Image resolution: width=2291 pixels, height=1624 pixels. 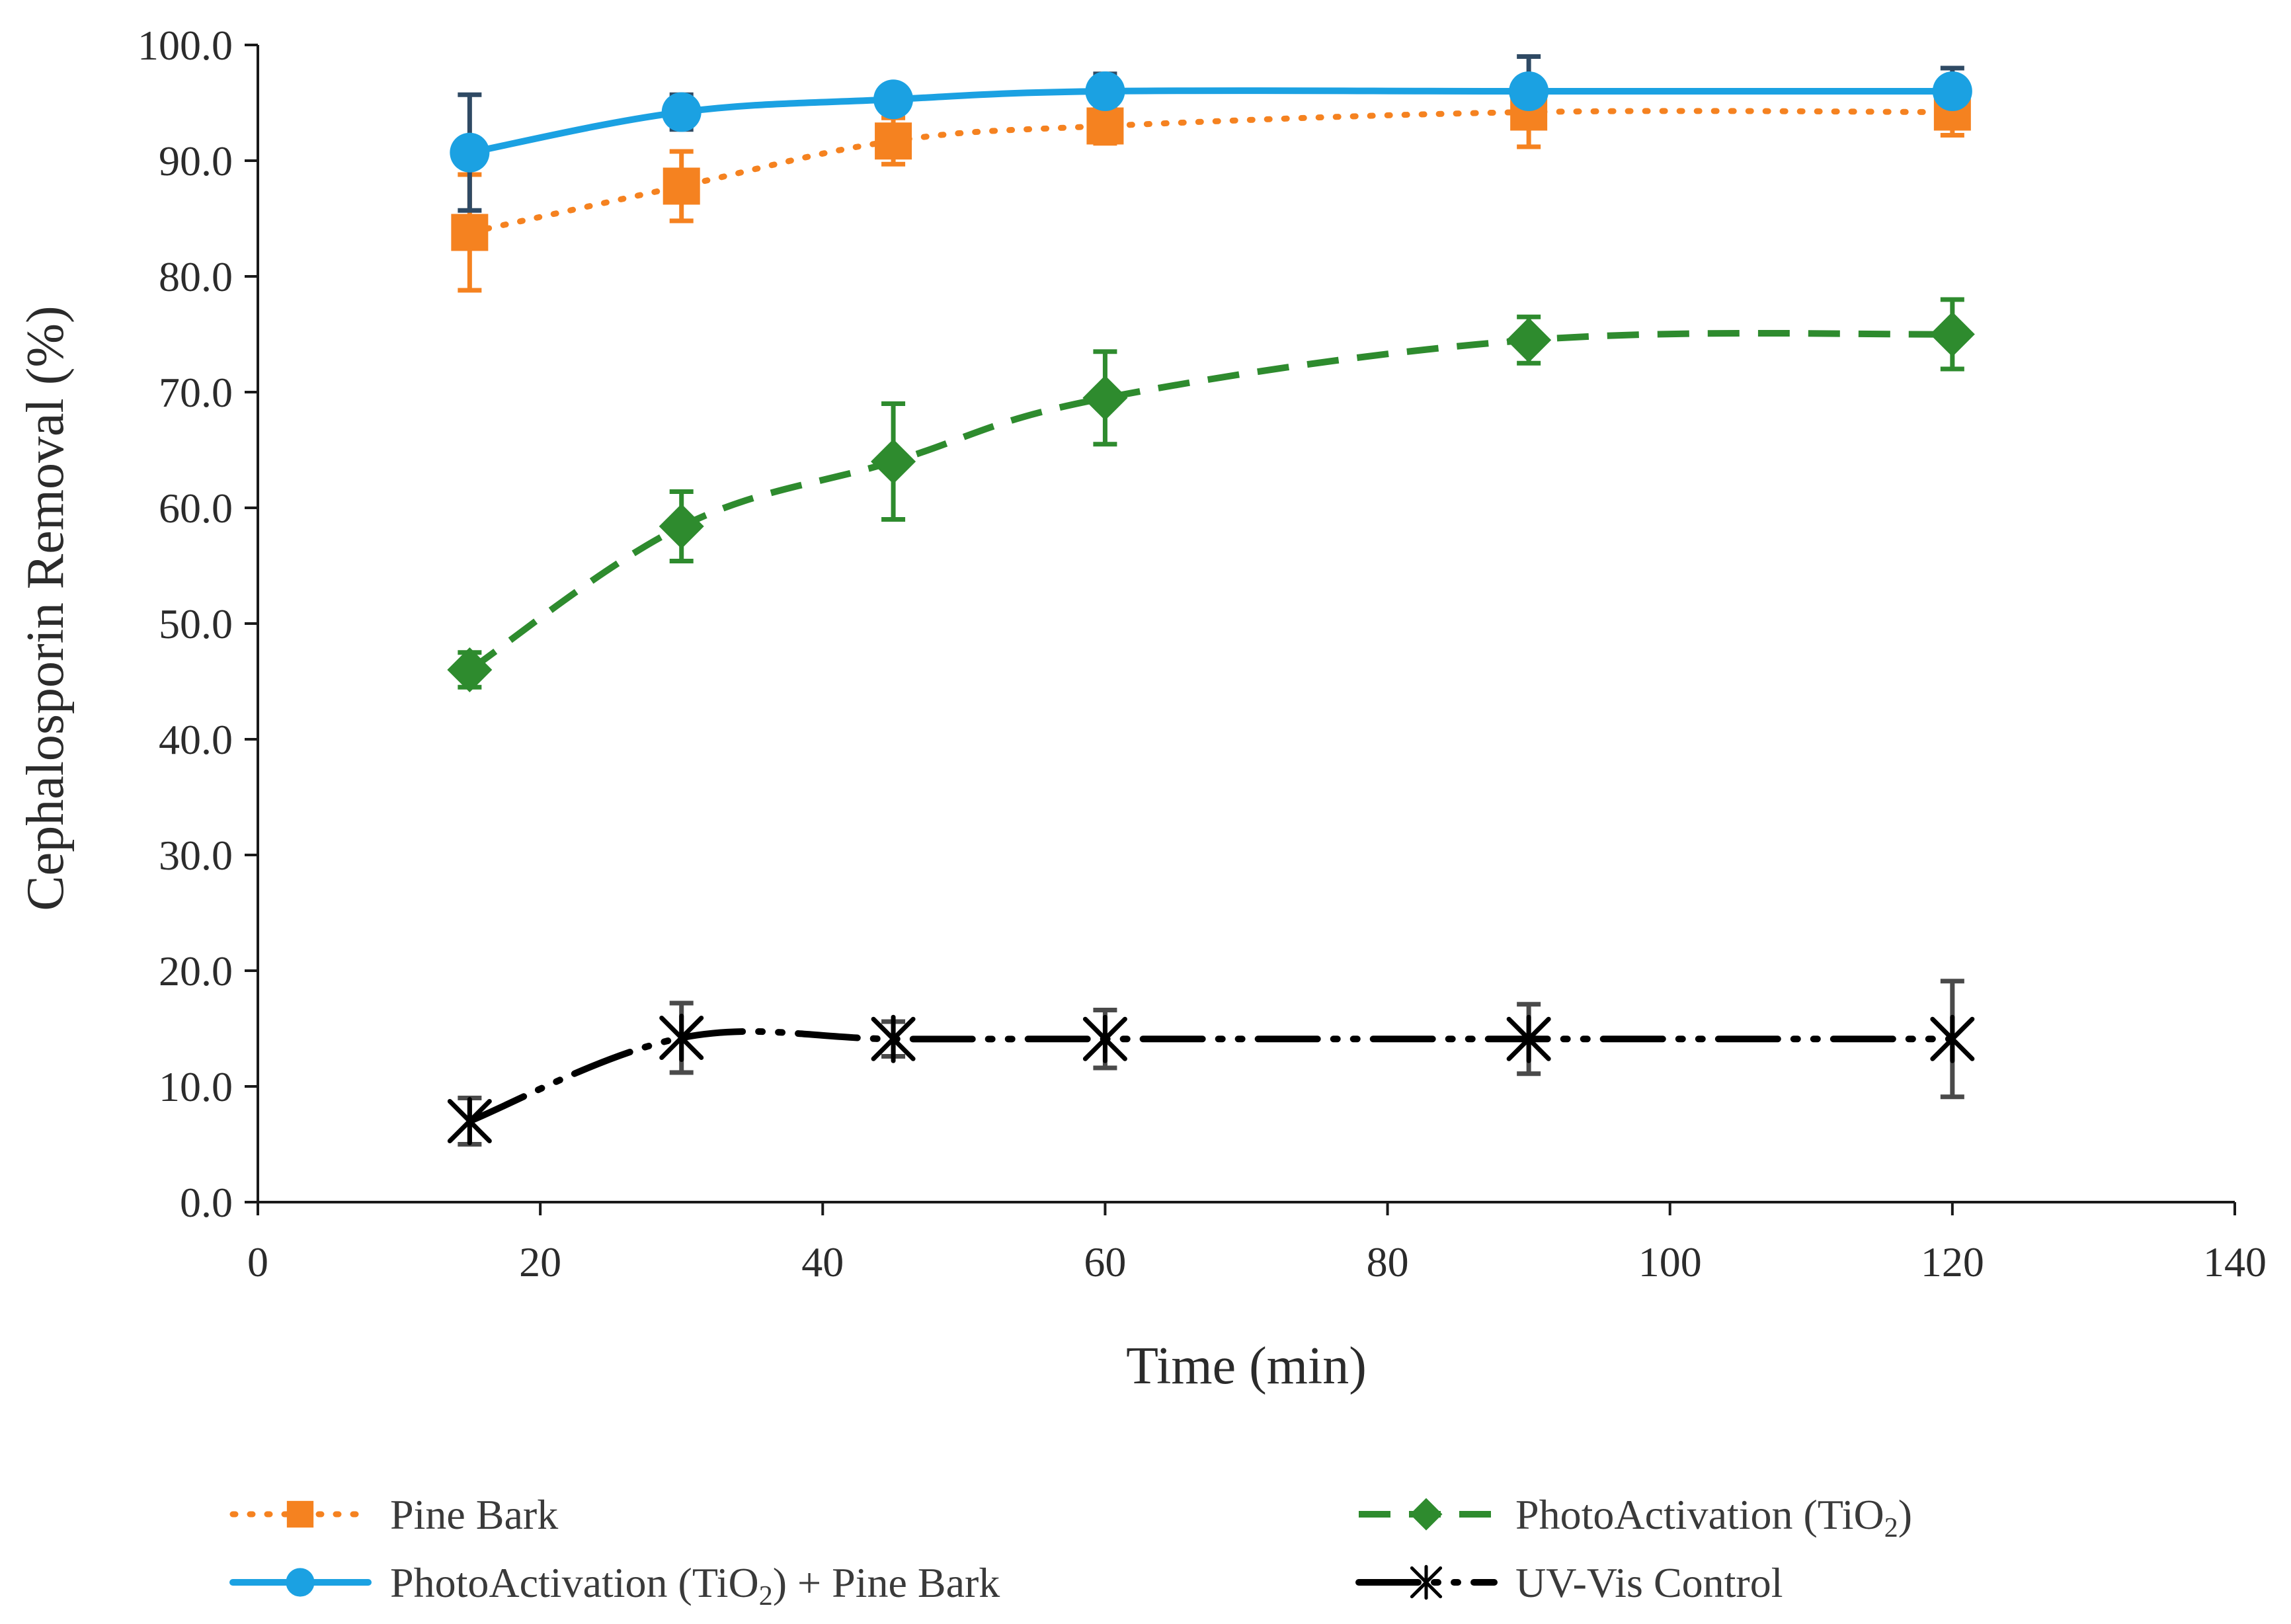 What do you see at coordinates (1211, 1076) in the screenshot?
I see `series-line-uv-vis-control` at bounding box center [1211, 1076].